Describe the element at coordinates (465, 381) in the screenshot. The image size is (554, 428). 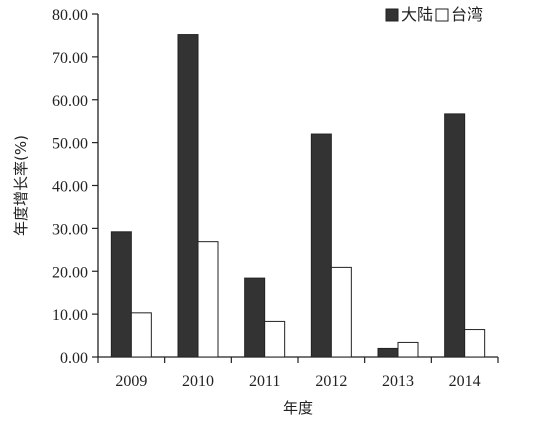
I see `x-tick-label: 2014` at that location.